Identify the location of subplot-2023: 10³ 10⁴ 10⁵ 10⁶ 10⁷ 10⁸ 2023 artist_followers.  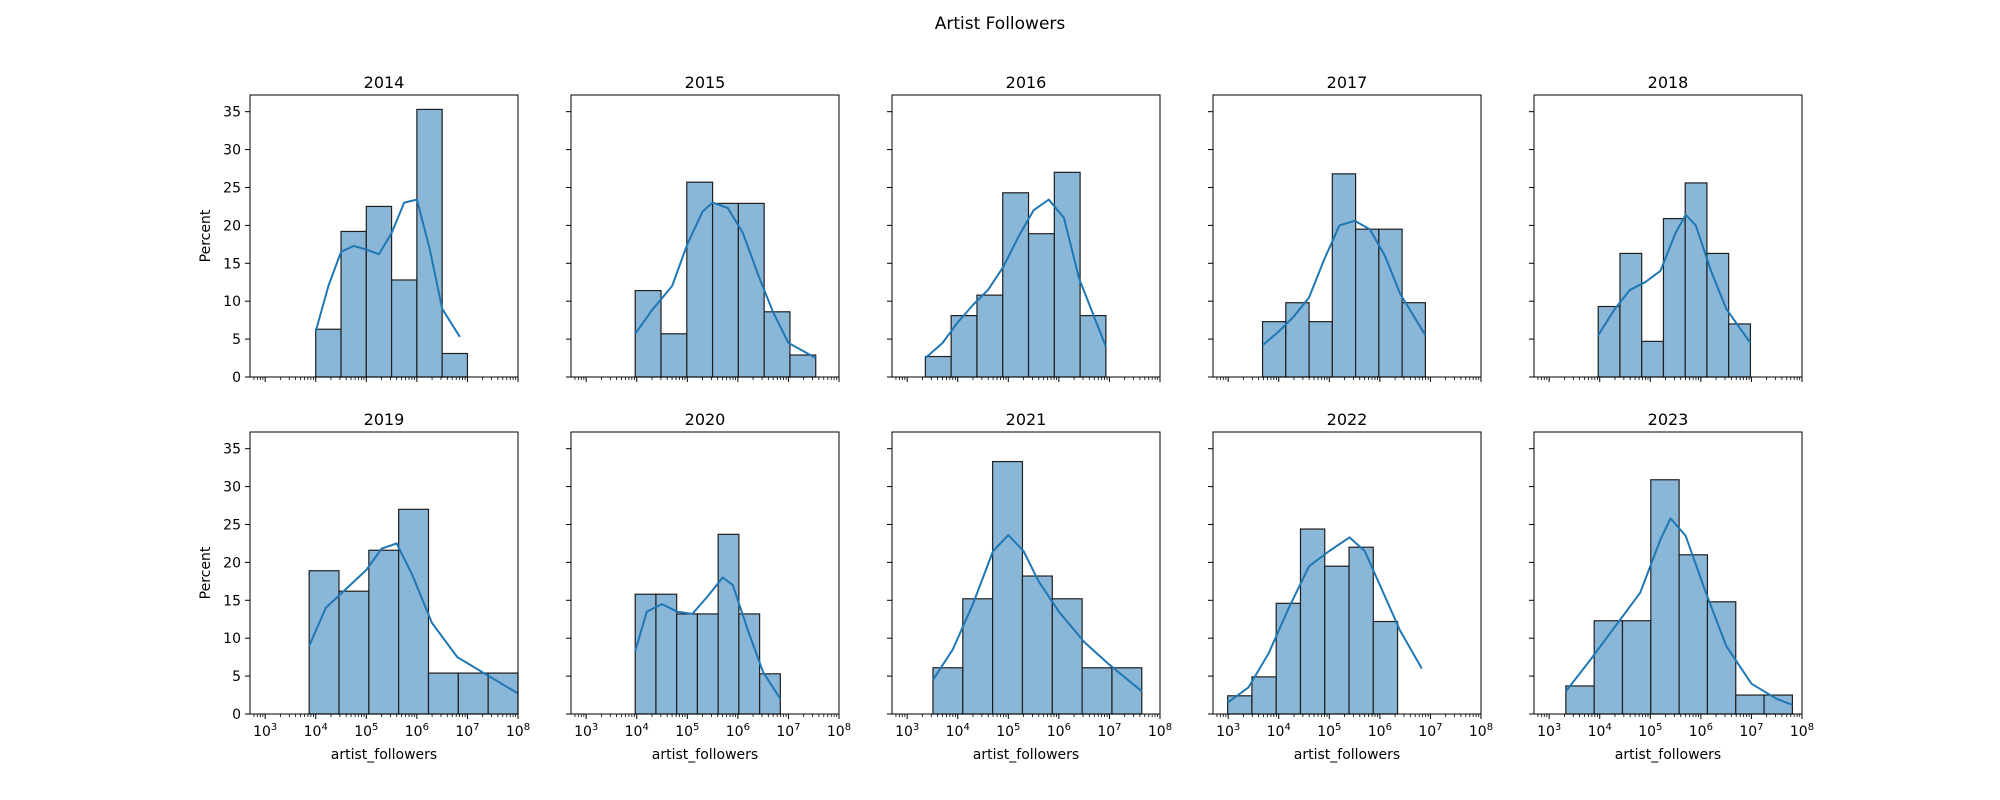
(1671, 586).